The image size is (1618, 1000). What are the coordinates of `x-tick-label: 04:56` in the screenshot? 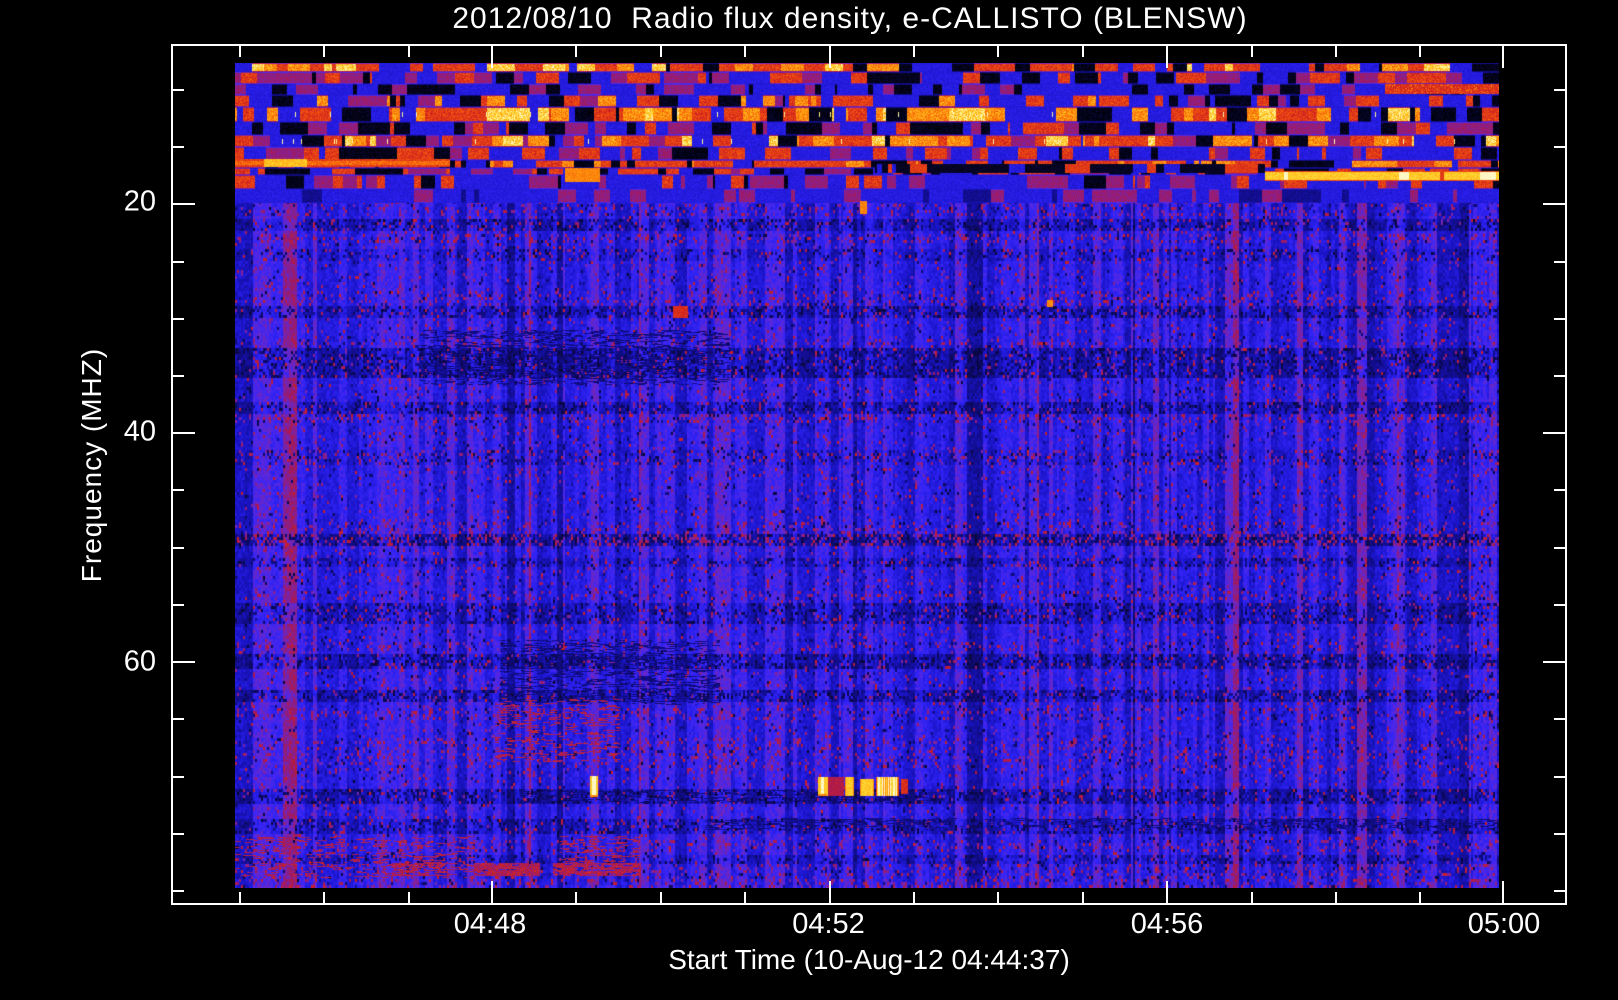 It's located at (1167, 924).